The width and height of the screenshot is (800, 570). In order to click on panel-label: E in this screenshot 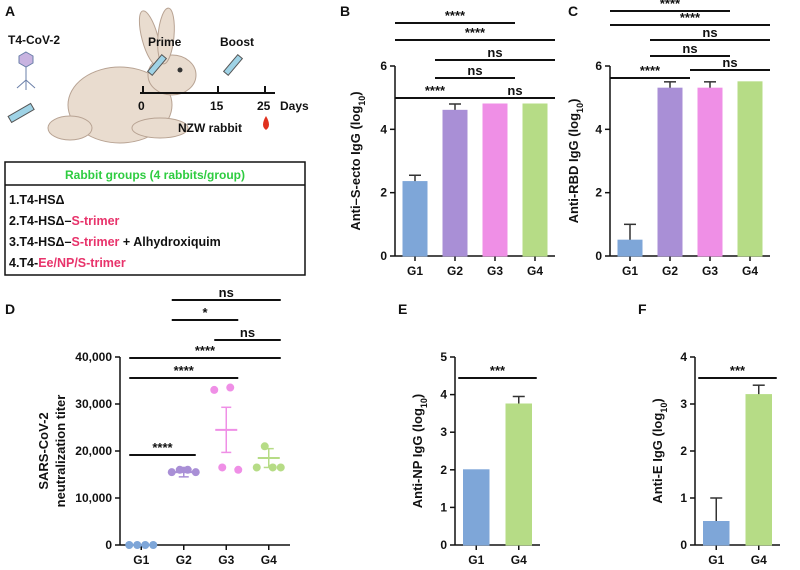, I will do `click(402, 309)`.